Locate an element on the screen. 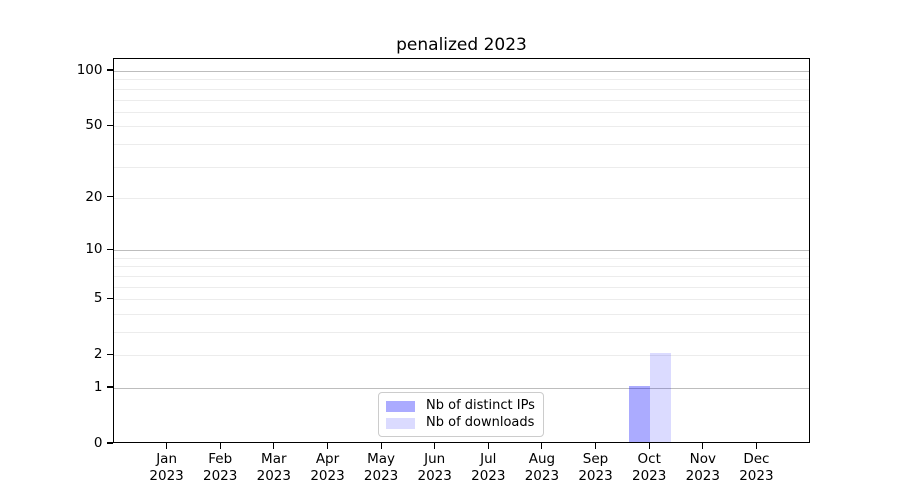  legend: Nb of distinct IPs Nb of downloads is located at coordinates (461, 414).